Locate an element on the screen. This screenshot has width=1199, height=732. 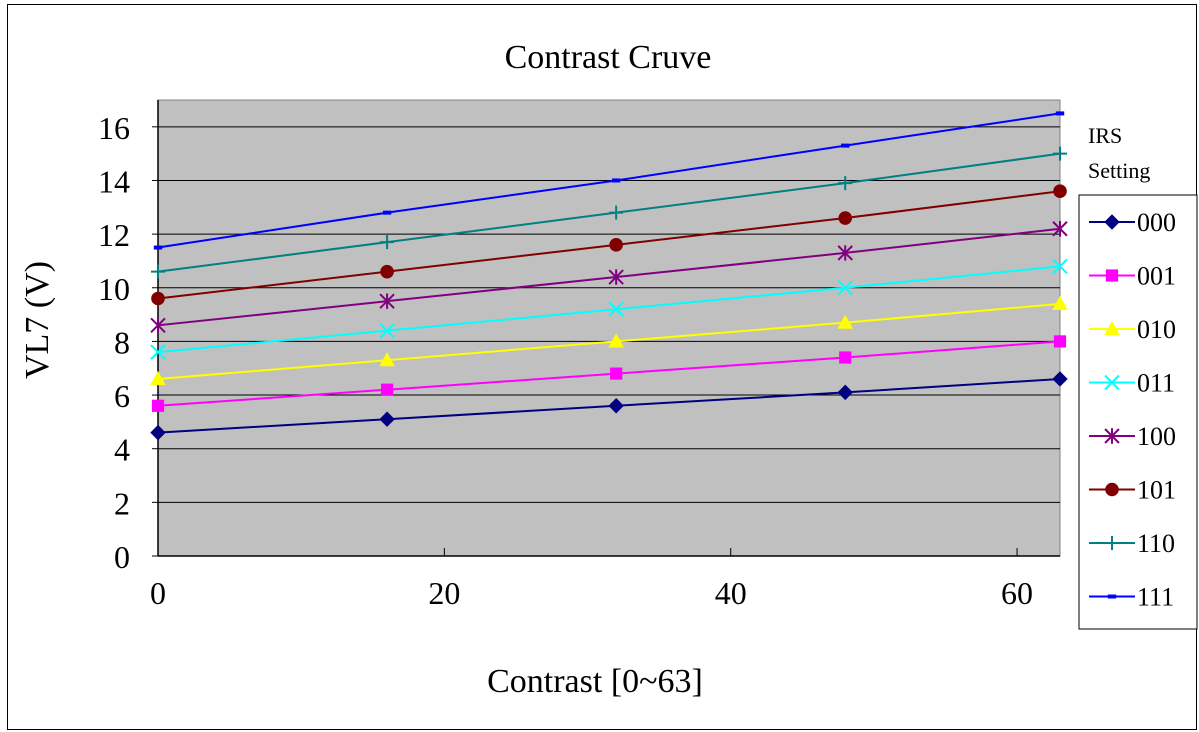
chart-title: Contrast Cruve is located at coordinates (608, 57).